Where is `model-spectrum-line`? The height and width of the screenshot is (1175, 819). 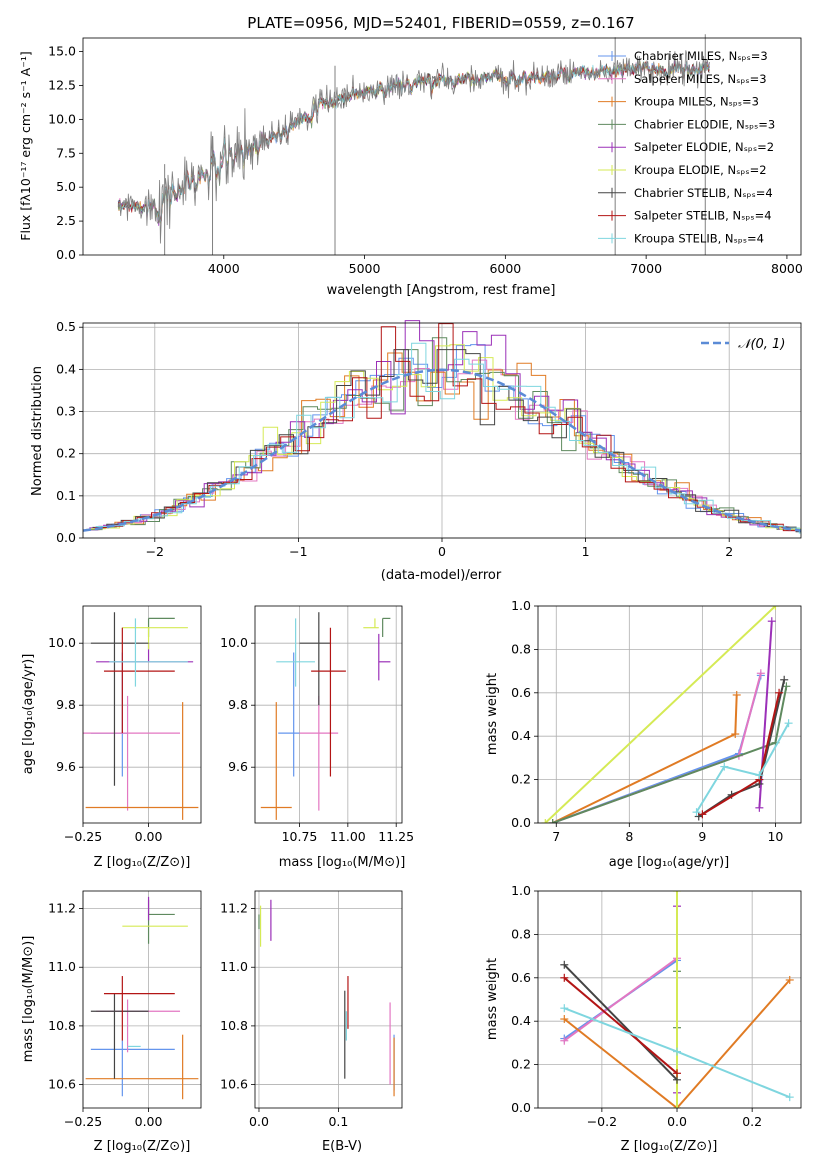
model-spectrum-line is located at coordinates (413, 142).